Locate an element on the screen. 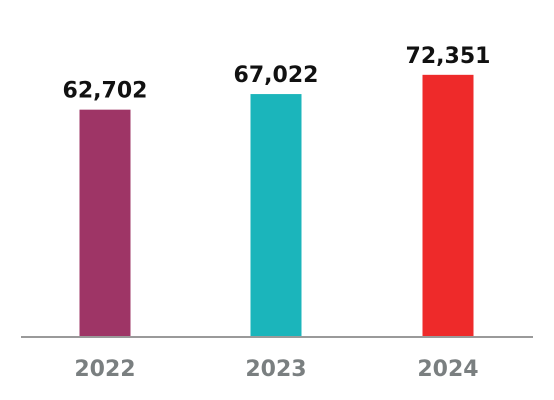 This screenshot has height=400, width=554. value-label-2022: 62,702 is located at coordinates (105, 91).